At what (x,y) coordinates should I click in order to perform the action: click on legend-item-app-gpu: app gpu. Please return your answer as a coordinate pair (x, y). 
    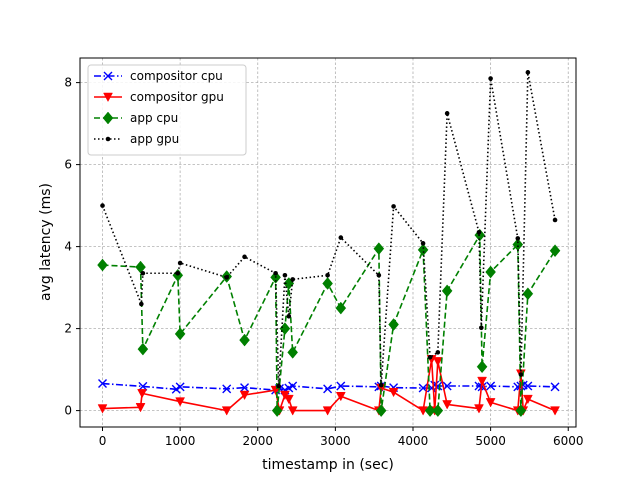
    Looking at the image, I should click on (136, 139).